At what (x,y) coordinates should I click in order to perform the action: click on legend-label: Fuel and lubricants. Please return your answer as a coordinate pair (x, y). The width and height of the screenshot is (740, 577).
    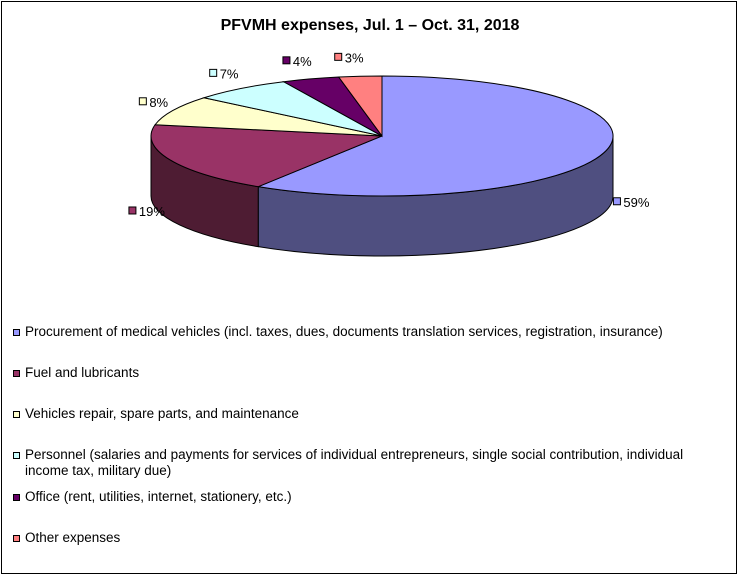
    Looking at the image, I should click on (82, 372).